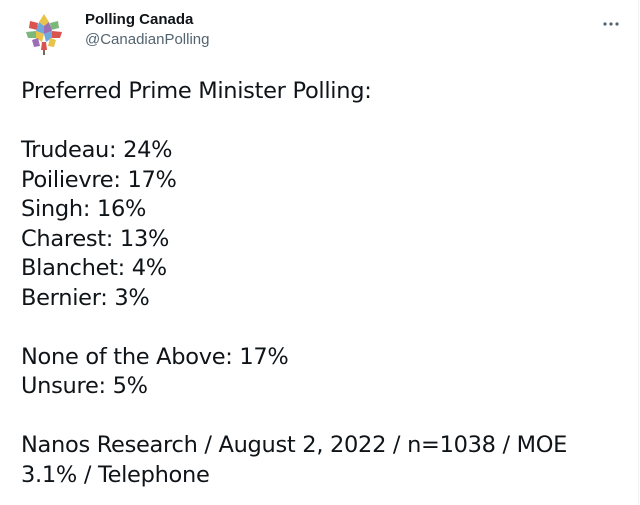 The image size is (640, 505). What do you see at coordinates (85, 297) in the screenshot?
I see `candidate-line: Bernier: 3%` at bounding box center [85, 297].